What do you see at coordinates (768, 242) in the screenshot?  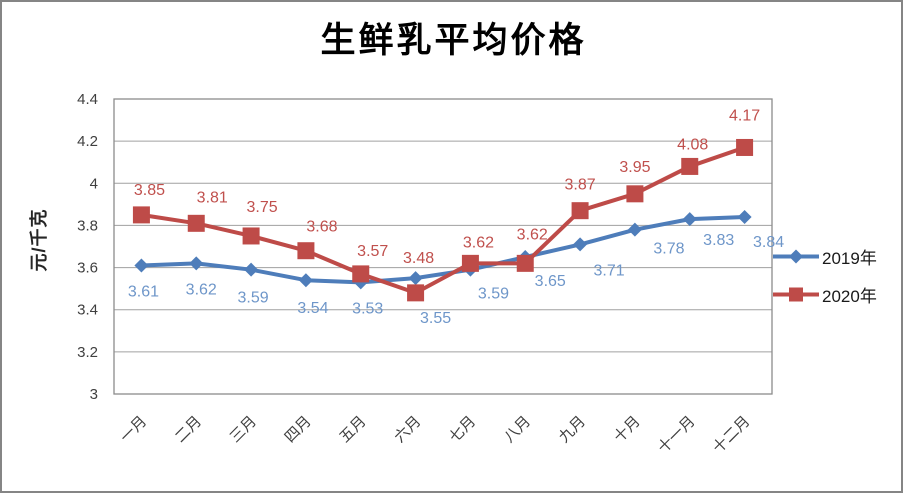 I see `data-label: 3.84` at bounding box center [768, 242].